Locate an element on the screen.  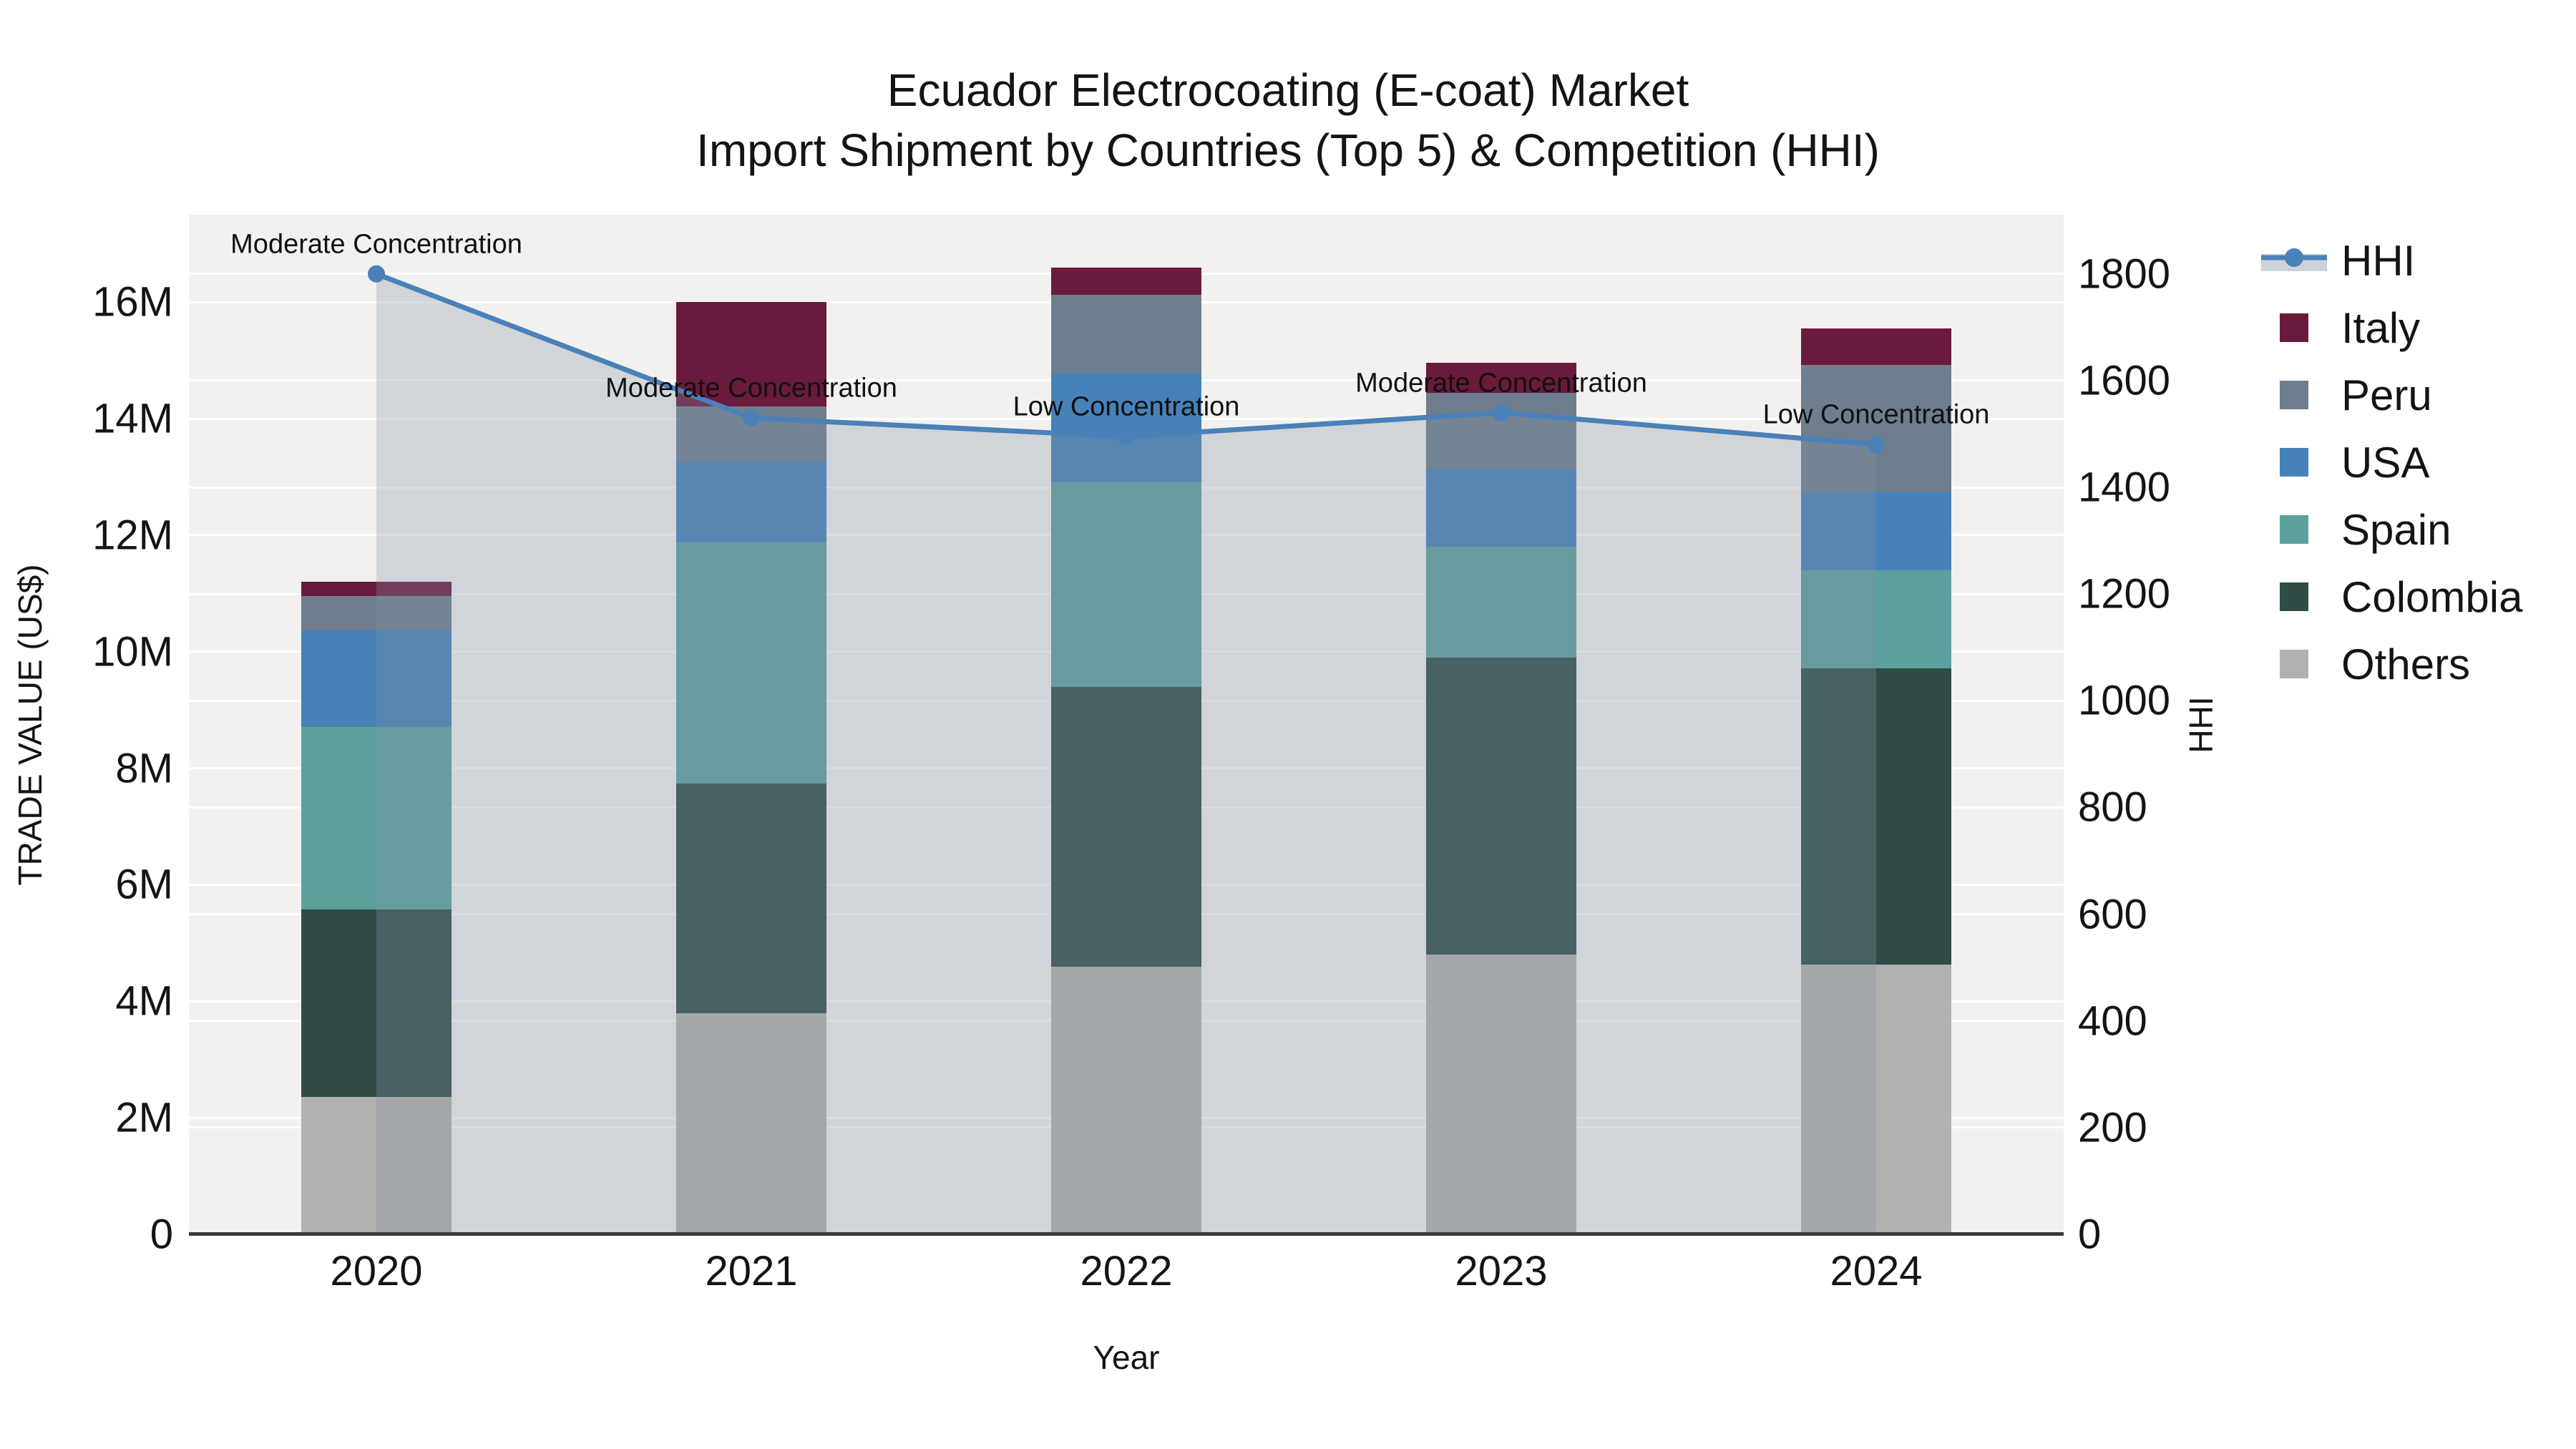
y-right-tick-1800: 1800 is located at coordinates (2124, 274).